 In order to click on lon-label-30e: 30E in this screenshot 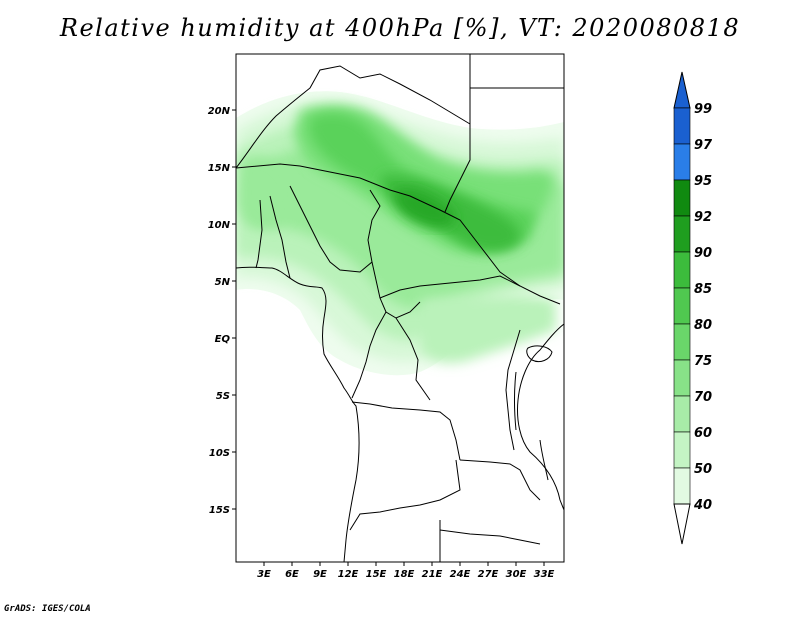, I will do `click(516, 574)`.